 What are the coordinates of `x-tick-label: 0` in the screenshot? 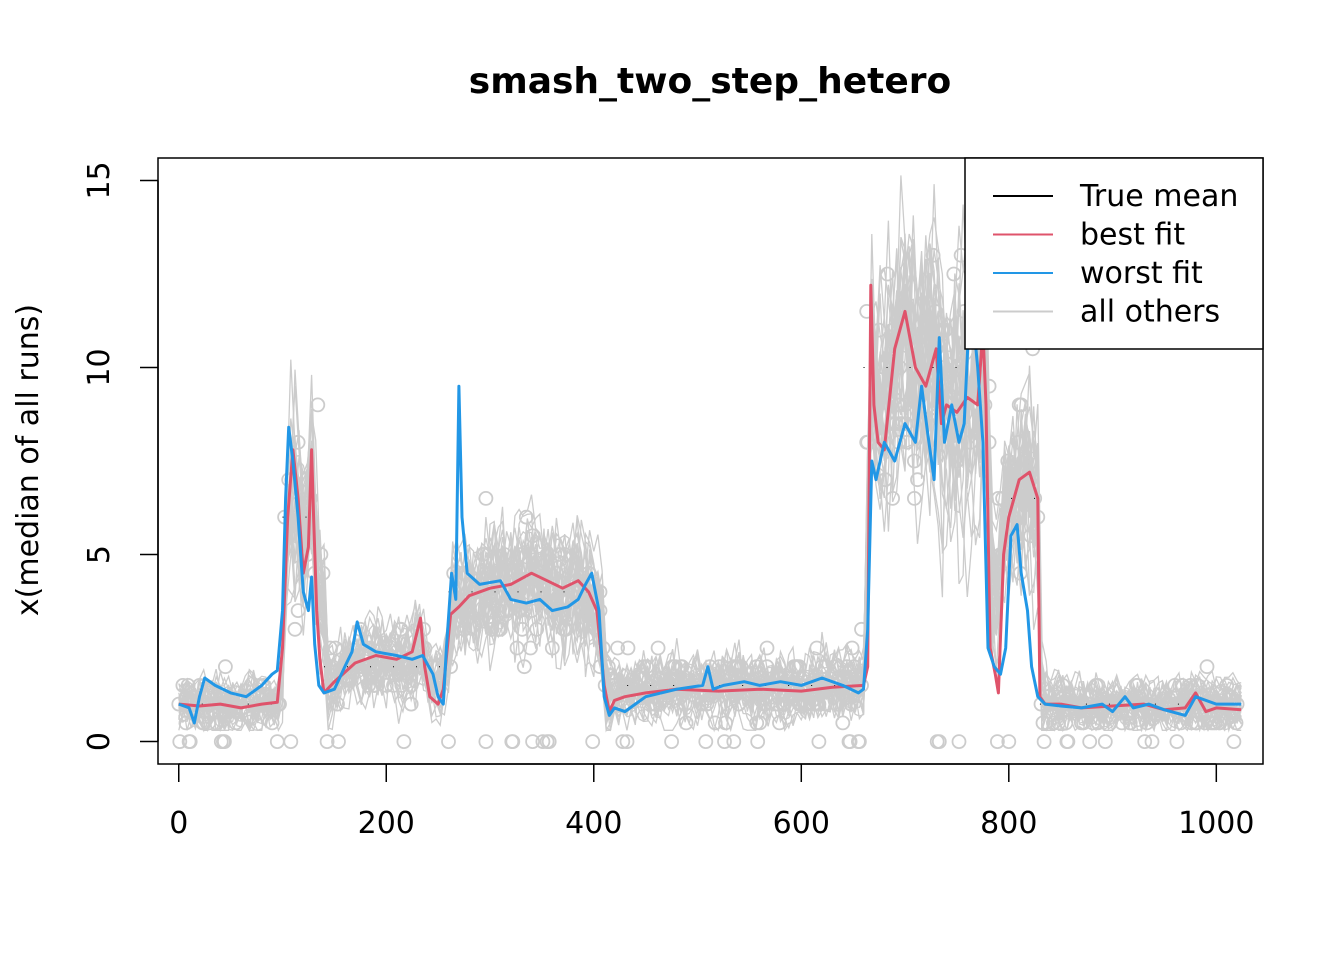 It's located at (178, 823).